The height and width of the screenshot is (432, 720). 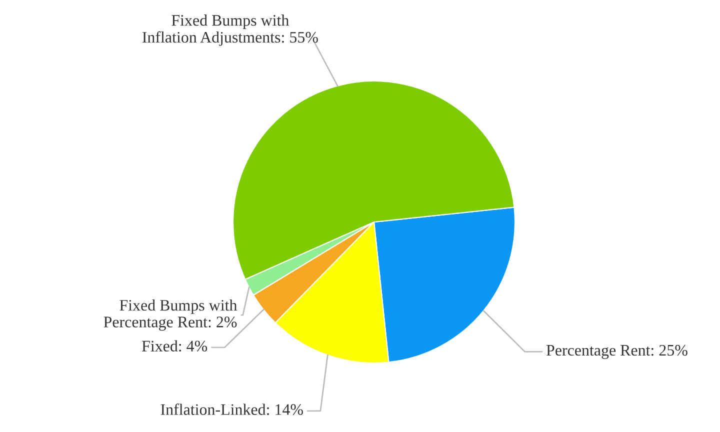 I want to click on slice-label: Fixed: 4%, so click(x=175, y=346).